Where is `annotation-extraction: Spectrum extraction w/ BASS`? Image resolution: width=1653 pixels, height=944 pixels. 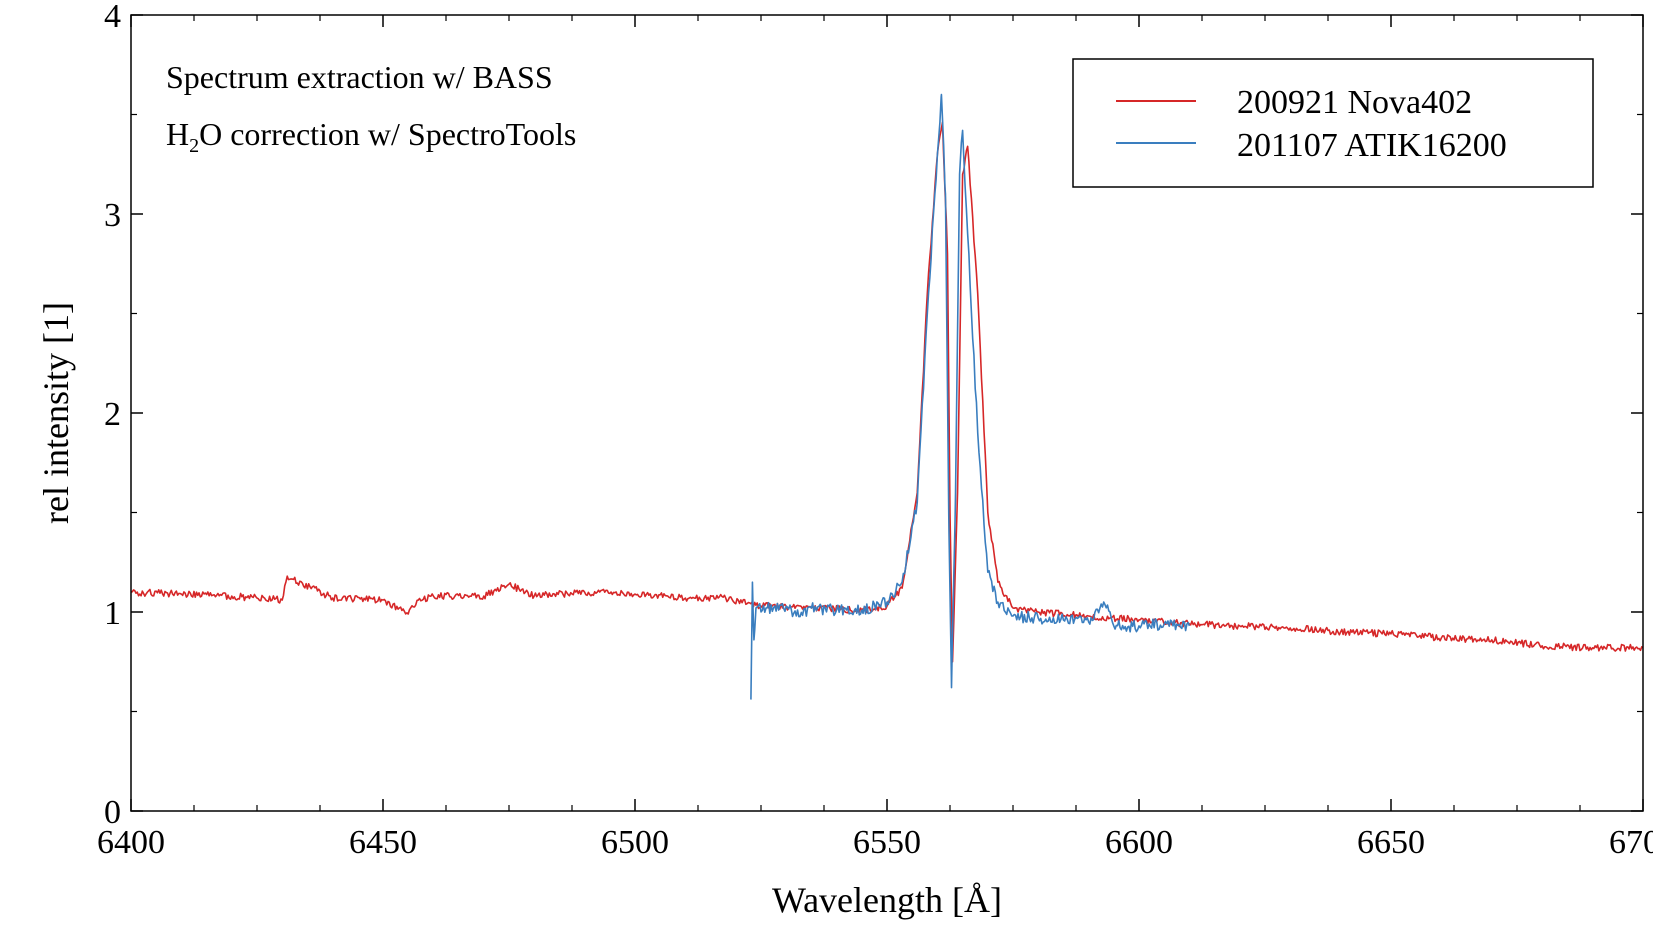 annotation-extraction: Spectrum extraction w/ BASS is located at coordinates (359, 77).